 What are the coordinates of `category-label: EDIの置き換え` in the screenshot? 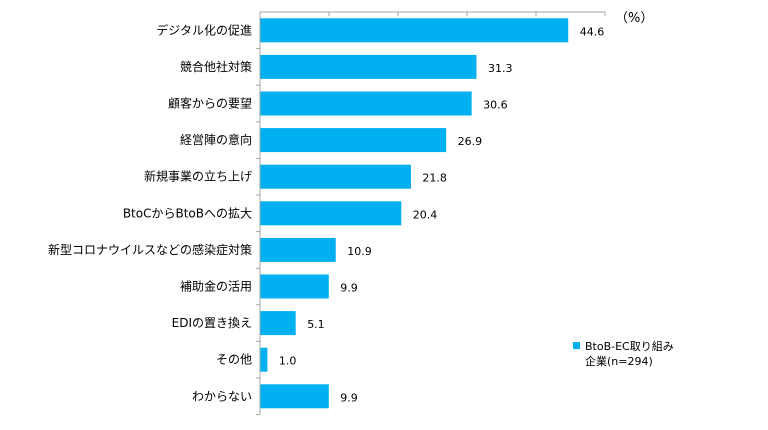 It's located at (212, 323).